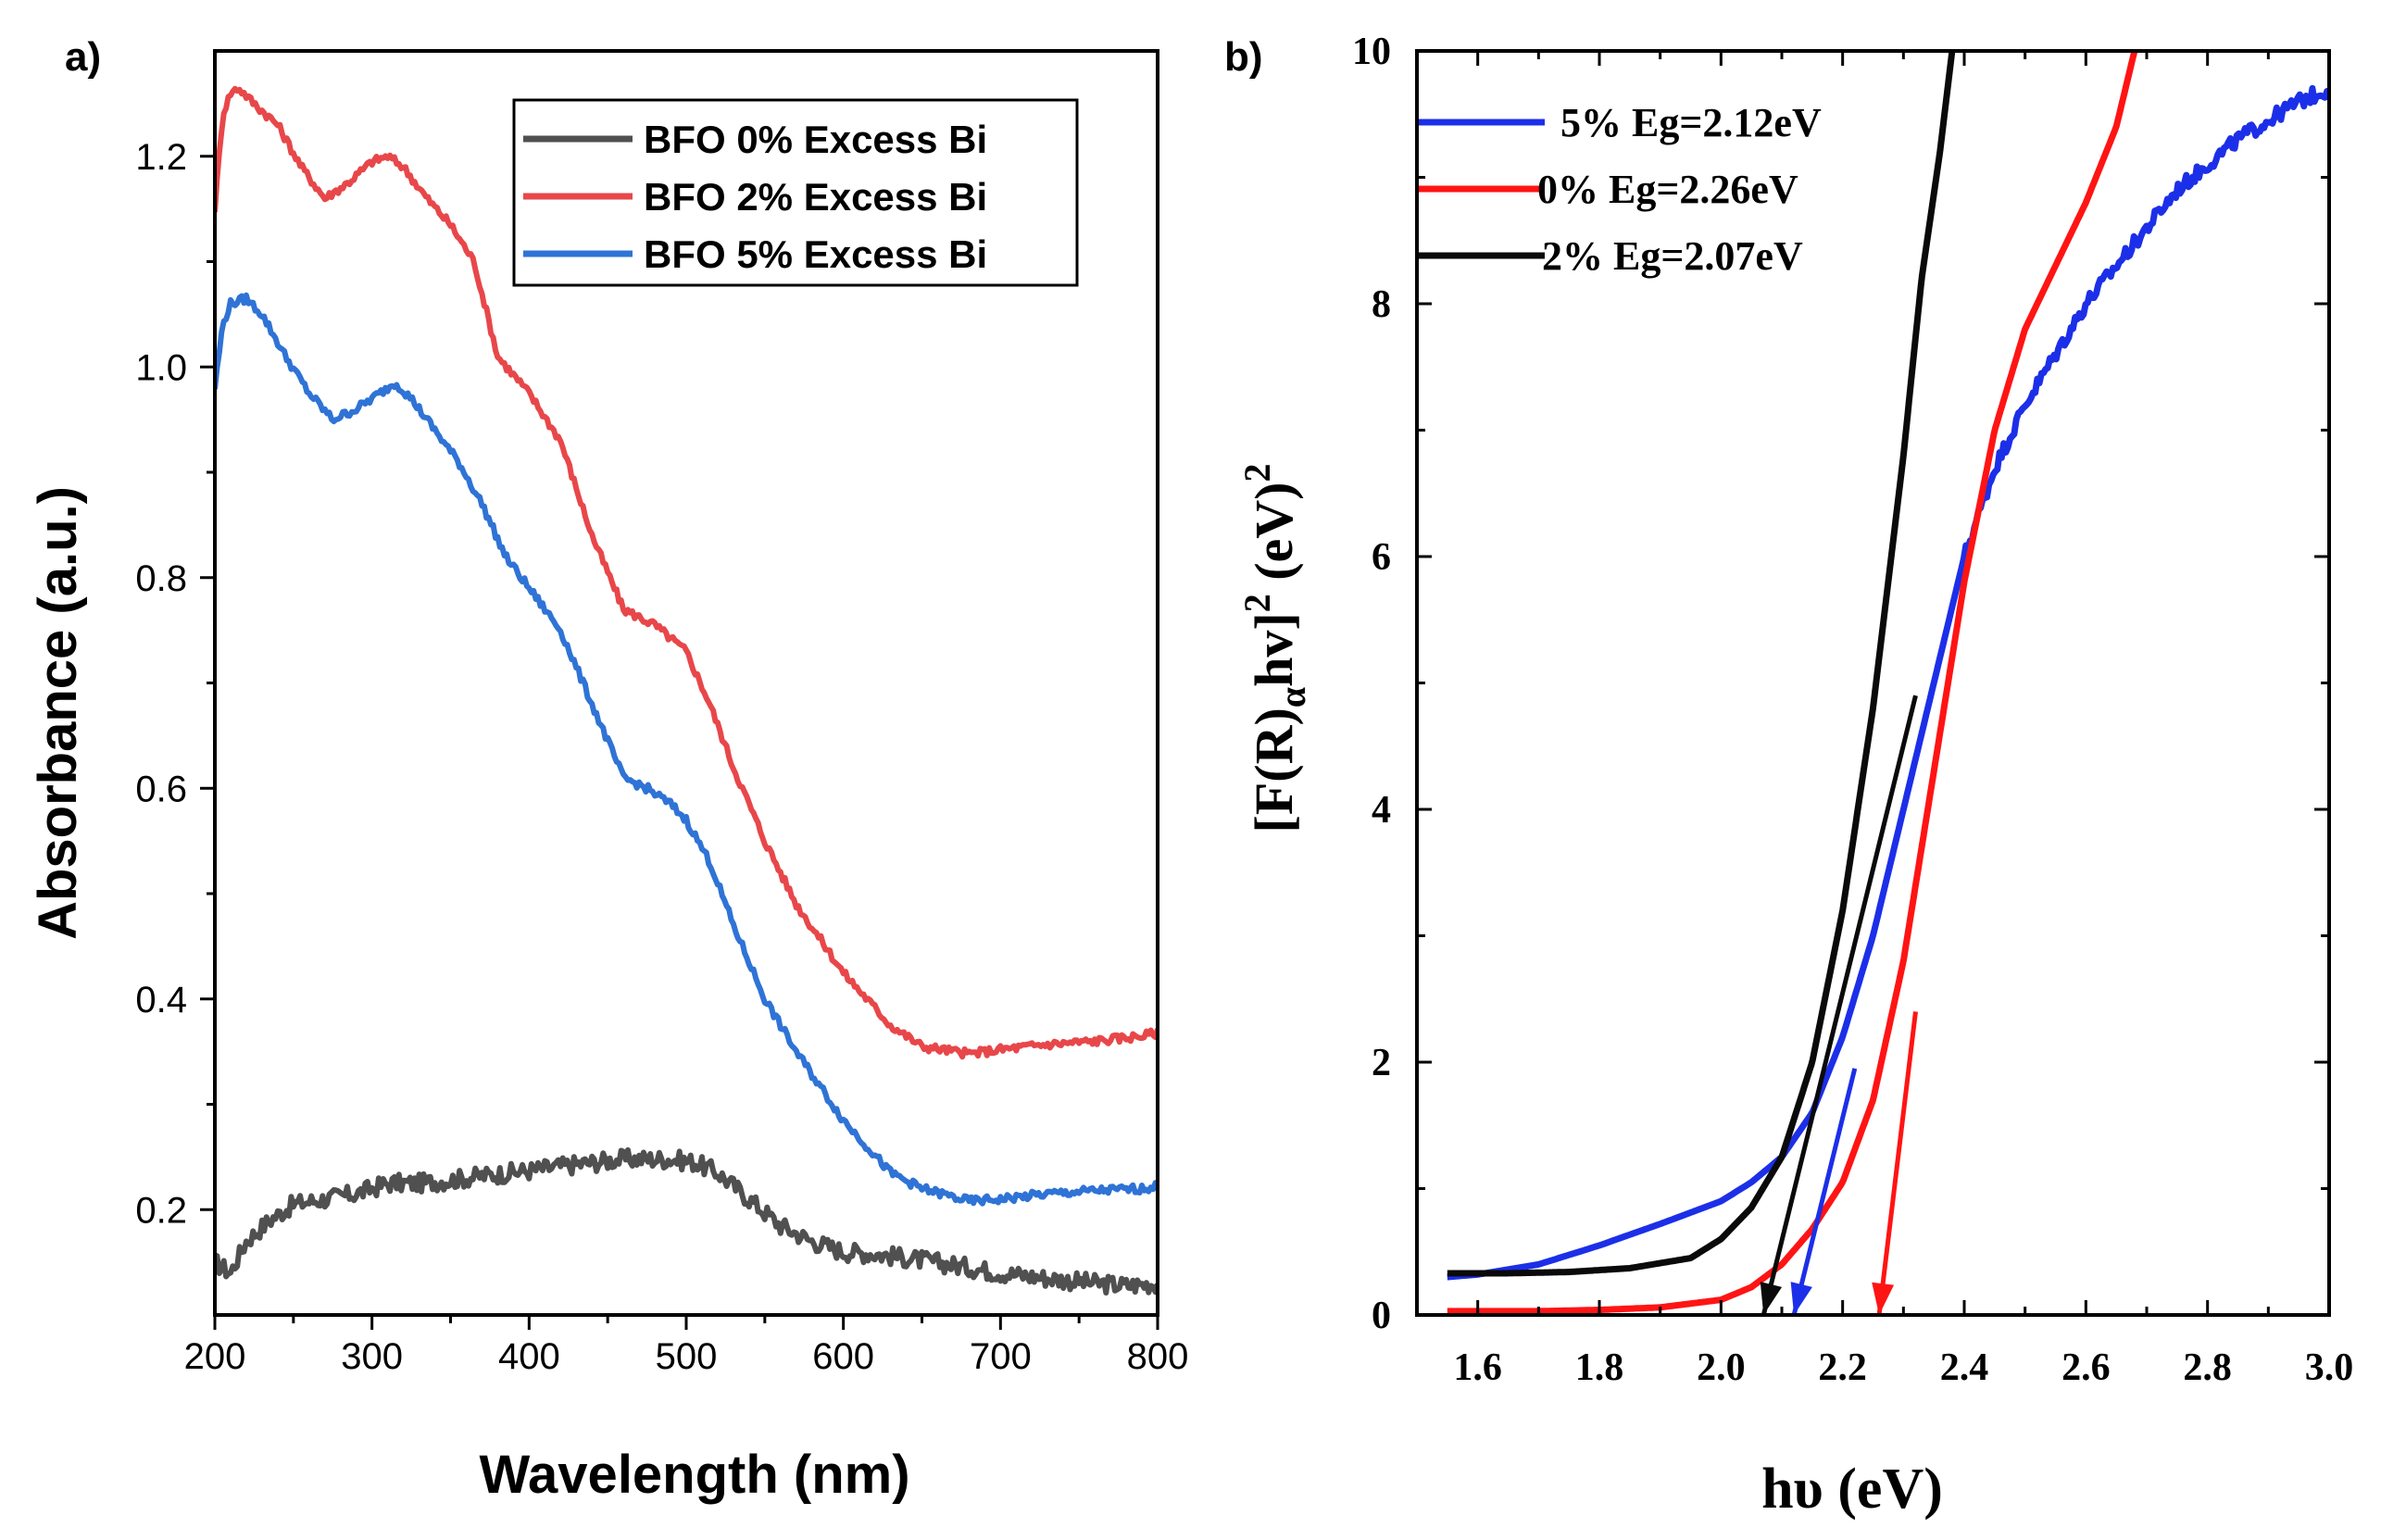 This screenshot has height=1540, width=2381. I want to click on legend-entry: BFO 5% Excess Bi, so click(815, 254).